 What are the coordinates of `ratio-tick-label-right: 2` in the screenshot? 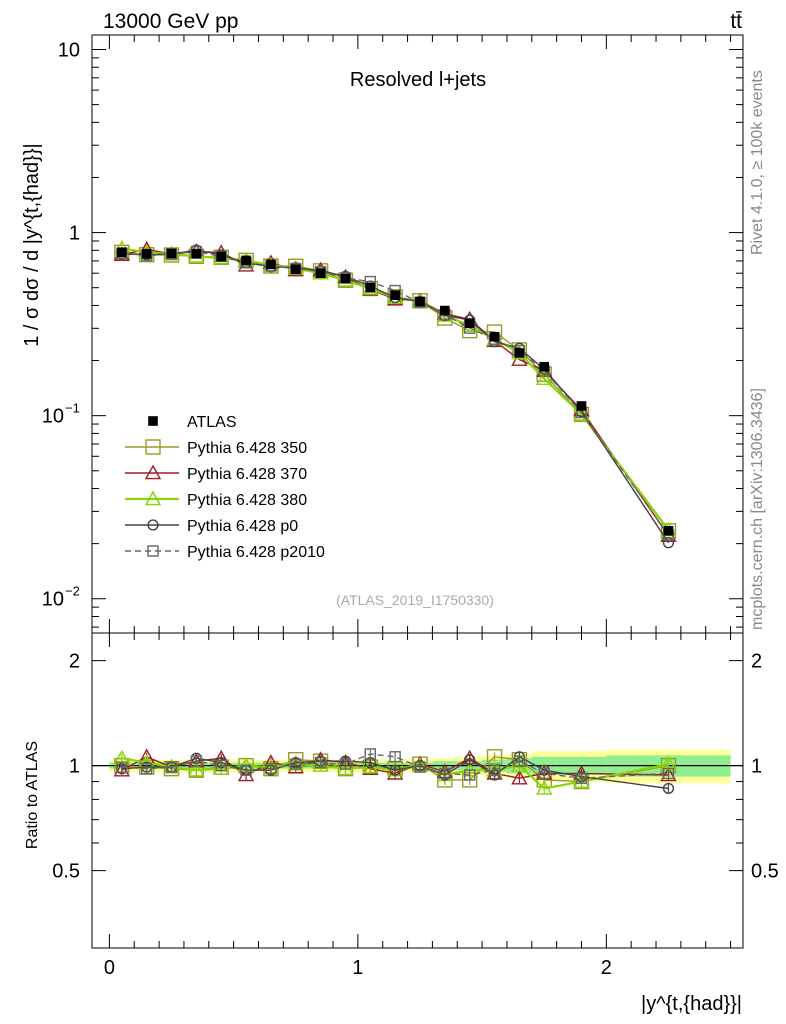 It's located at (756, 662).